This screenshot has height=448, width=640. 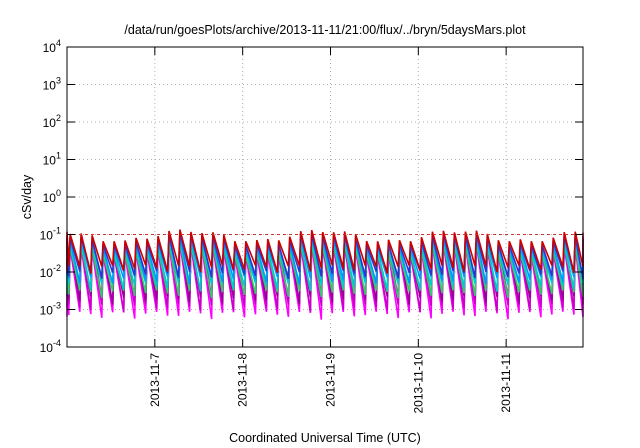 I want to click on y-tick-label: 10⁰, so click(x=52, y=196).